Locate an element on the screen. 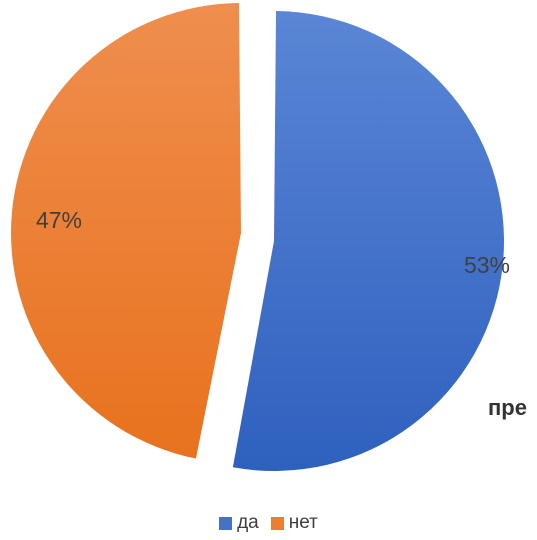 This screenshot has width=537, height=540. legend-swatch-da is located at coordinates (226, 523).